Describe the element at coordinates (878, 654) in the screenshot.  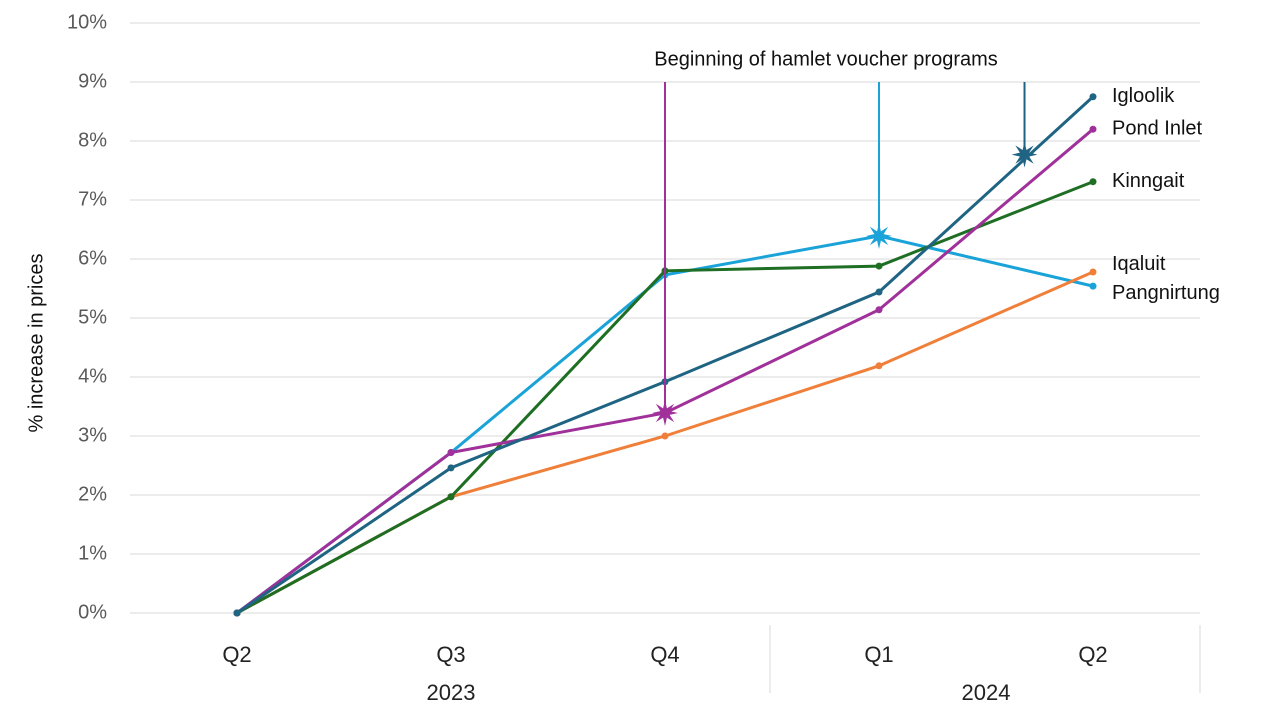
I see `x-tick-label: Q1` at that location.